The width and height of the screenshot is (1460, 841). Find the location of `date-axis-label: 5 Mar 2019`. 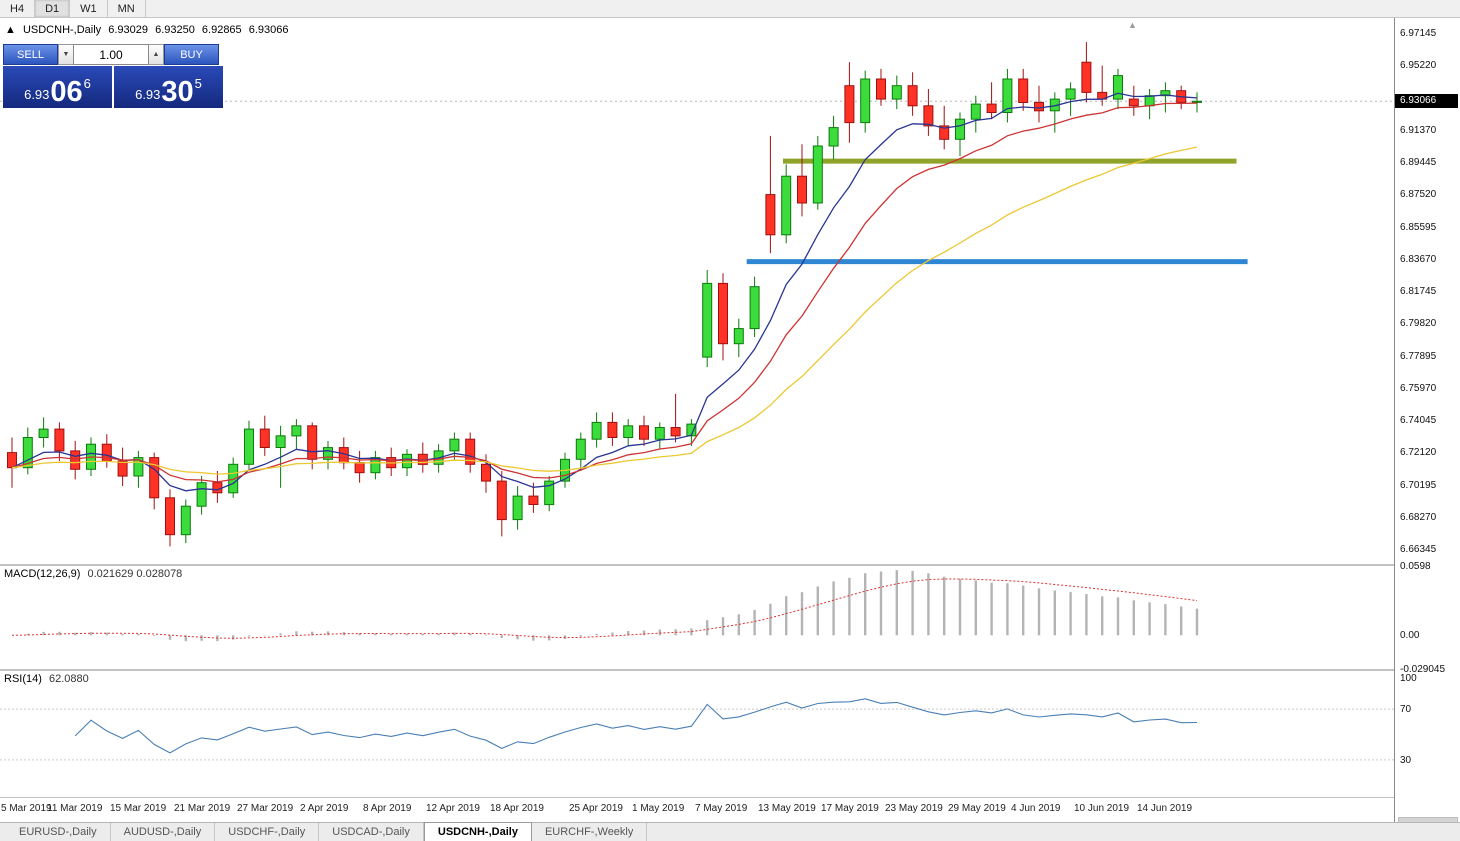

date-axis-label: 5 Mar 2019 is located at coordinates (26, 808).